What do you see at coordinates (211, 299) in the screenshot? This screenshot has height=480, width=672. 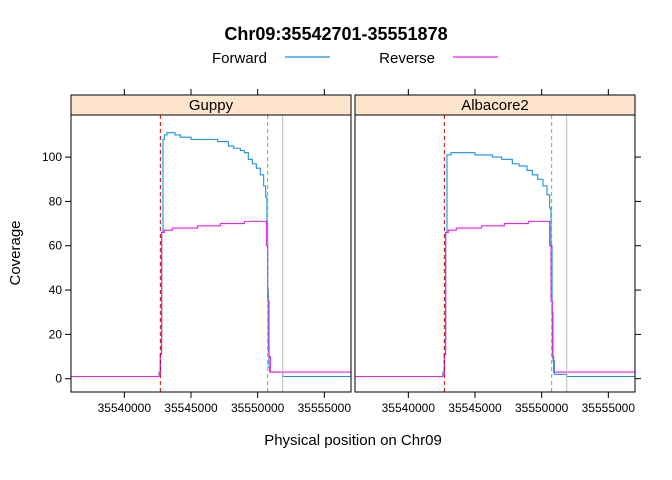 I see `series-line-reverse-guppy` at bounding box center [211, 299].